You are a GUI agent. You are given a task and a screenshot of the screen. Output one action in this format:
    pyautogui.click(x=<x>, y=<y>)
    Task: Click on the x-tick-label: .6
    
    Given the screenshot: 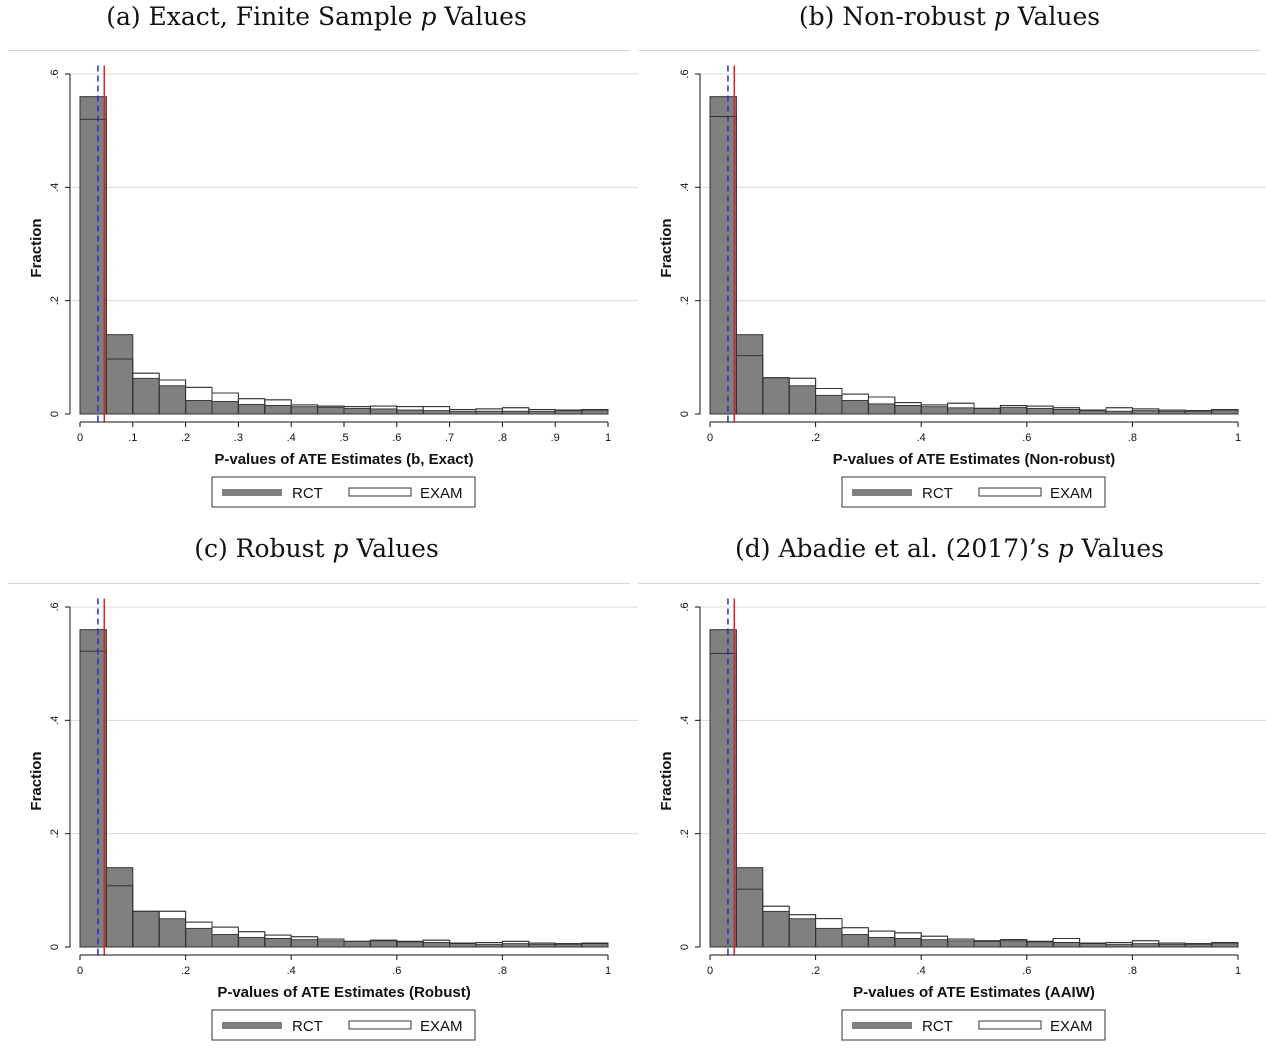 What is the action you would take?
    pyautogui.click(x=396, y=971)
    